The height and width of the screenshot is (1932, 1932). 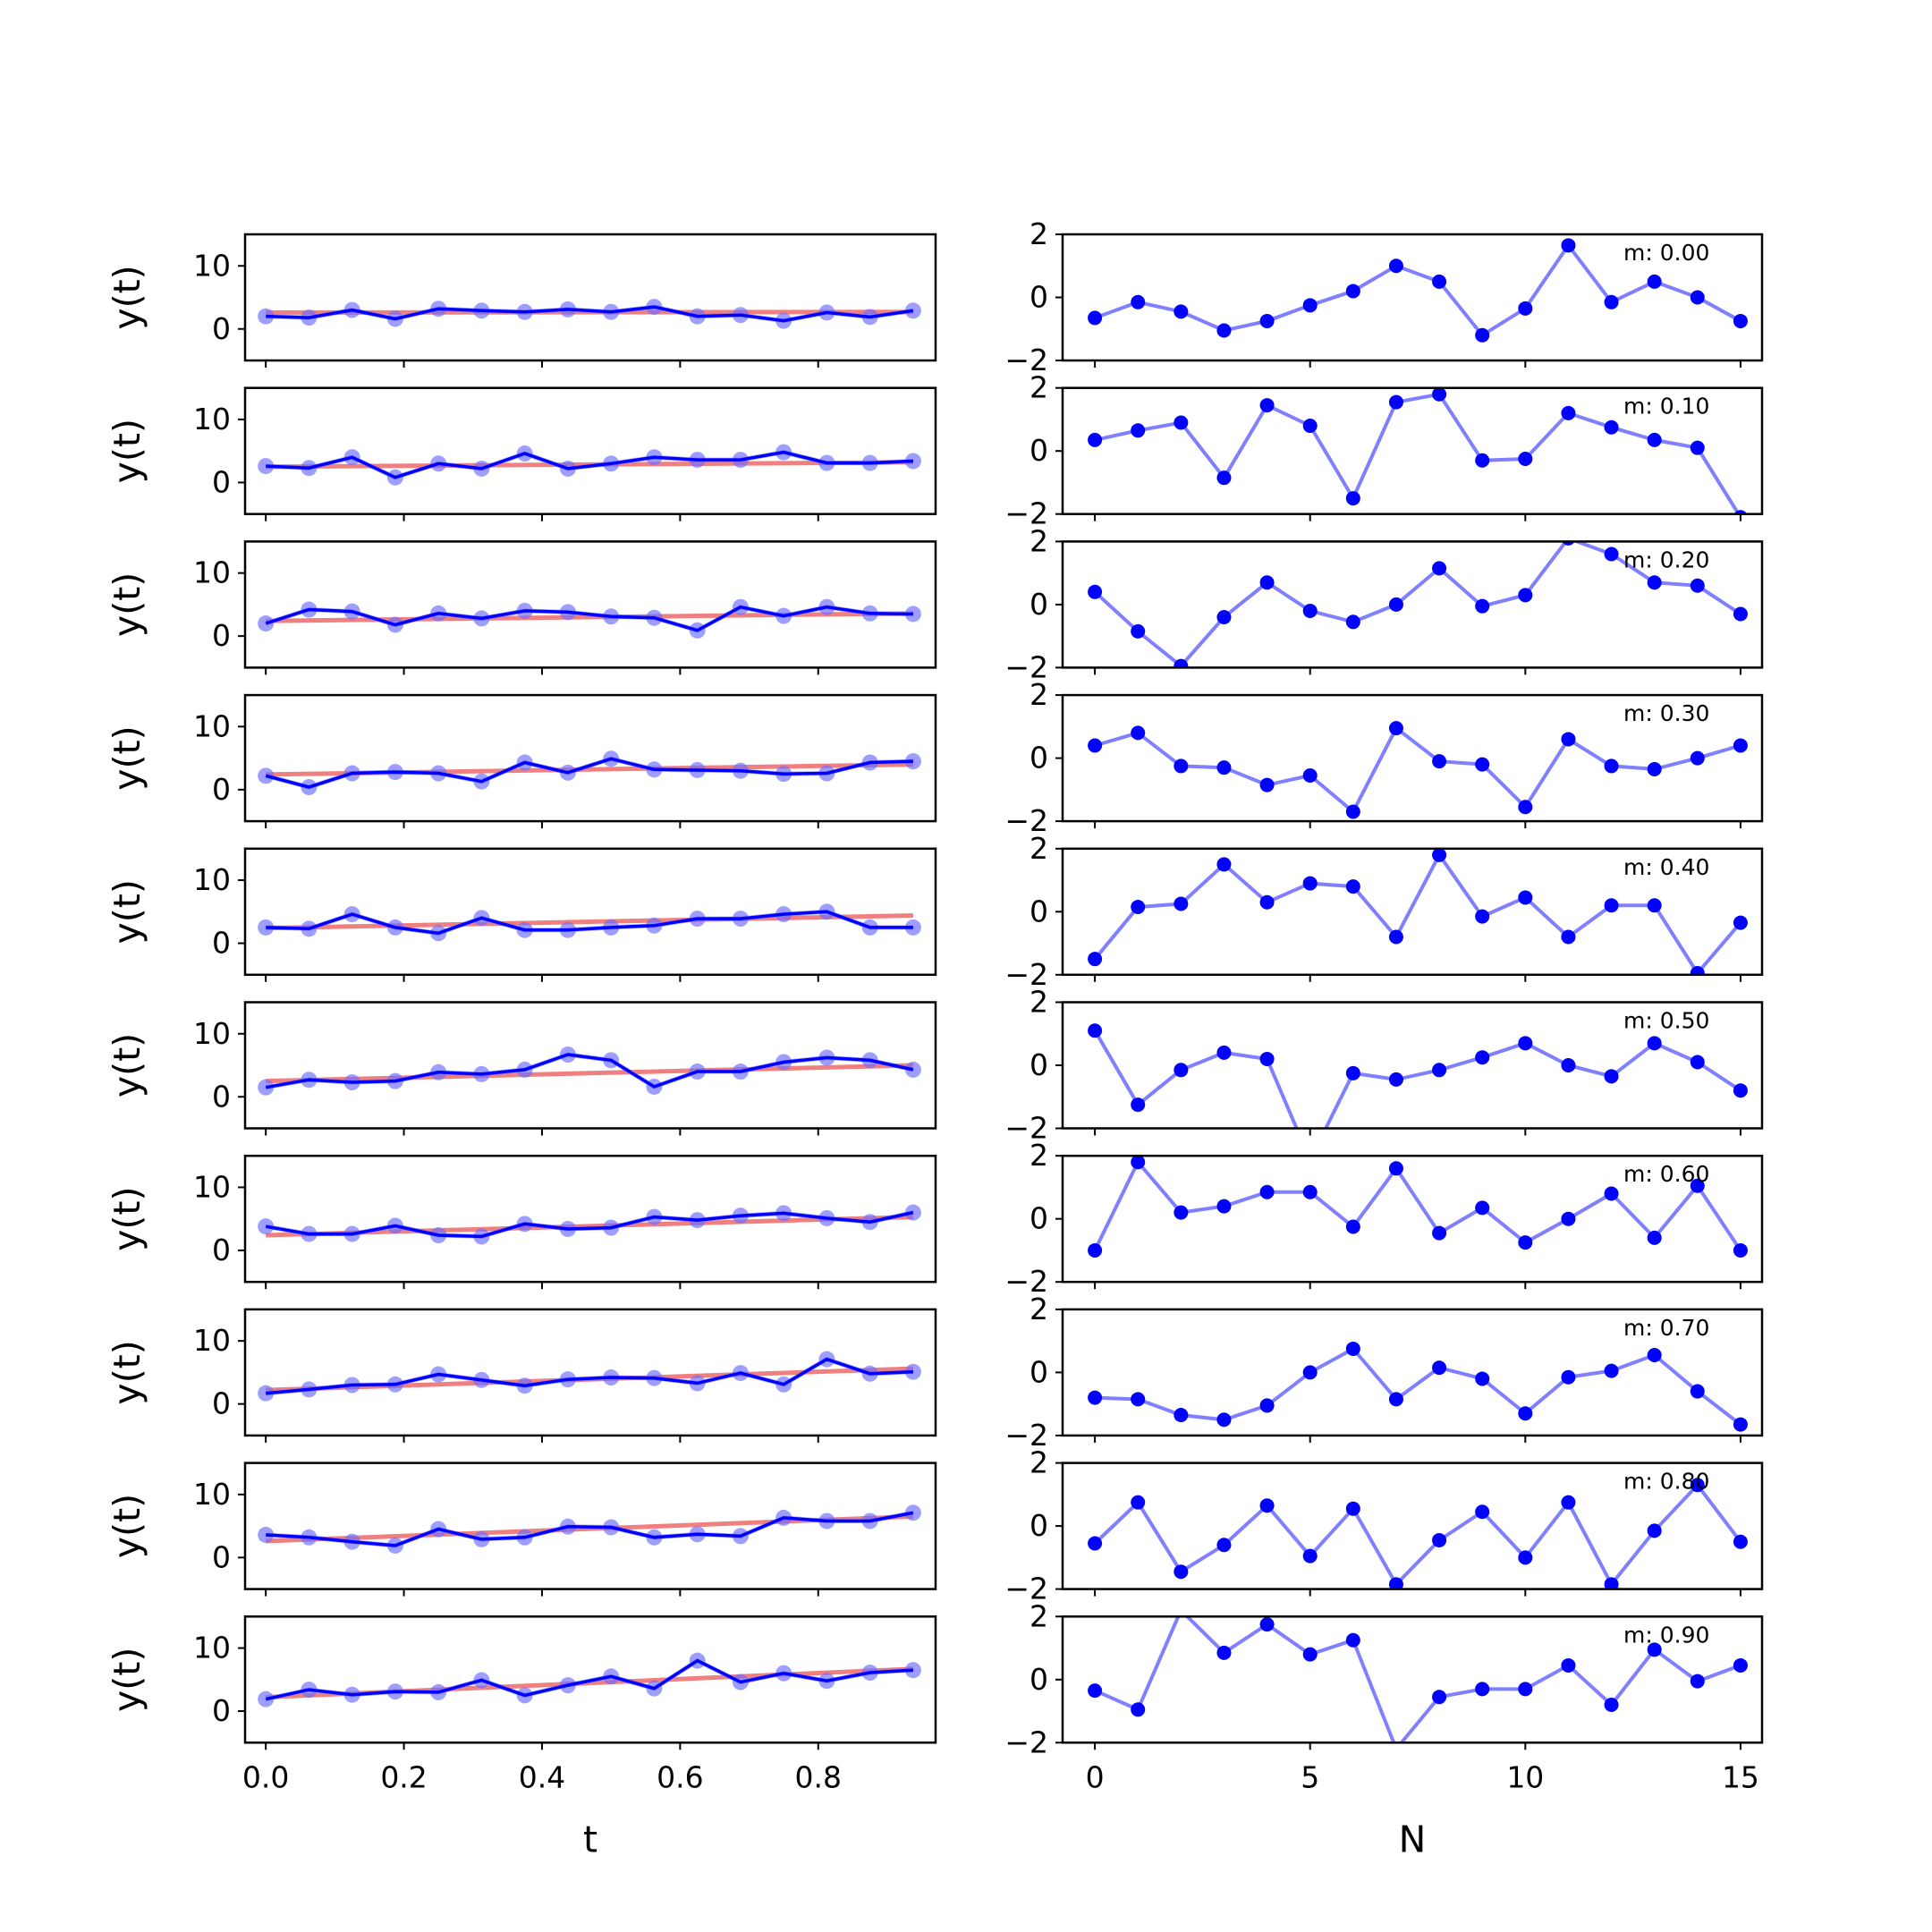 What do you see at coordinates (521, 453) in the screenshot?
I see `signal-panel-1: 0 10 y(t)` at bounding box center [521, 453].